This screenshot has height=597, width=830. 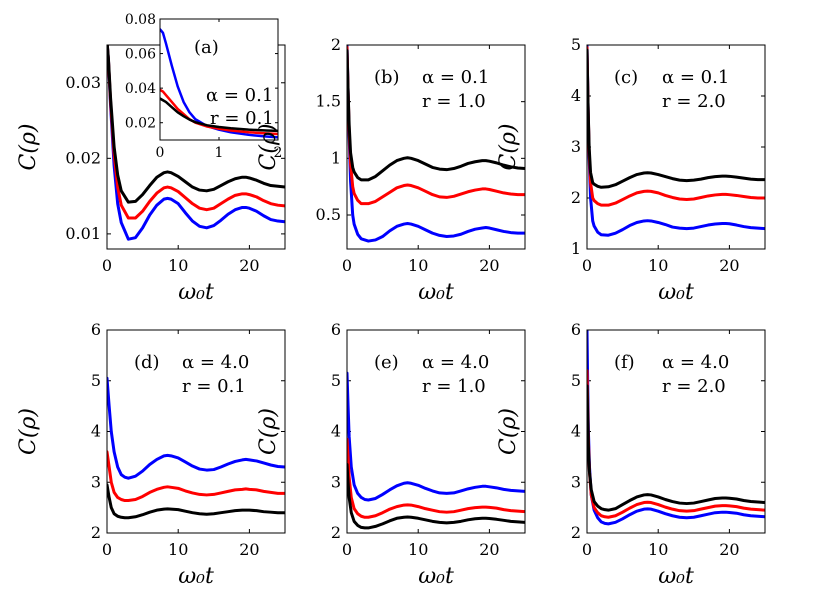 I want to click on panel-b-ytick-label-2: 1.5, so click(x=328, y=101).